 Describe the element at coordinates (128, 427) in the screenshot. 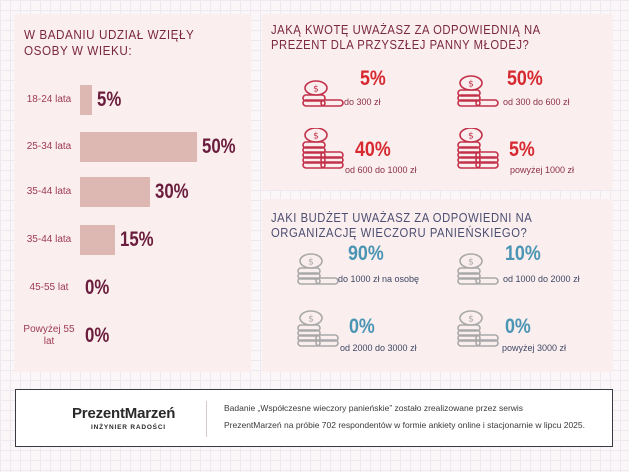

I see `brand-tagline: INŻYNIER RADOŚCI` at that location.